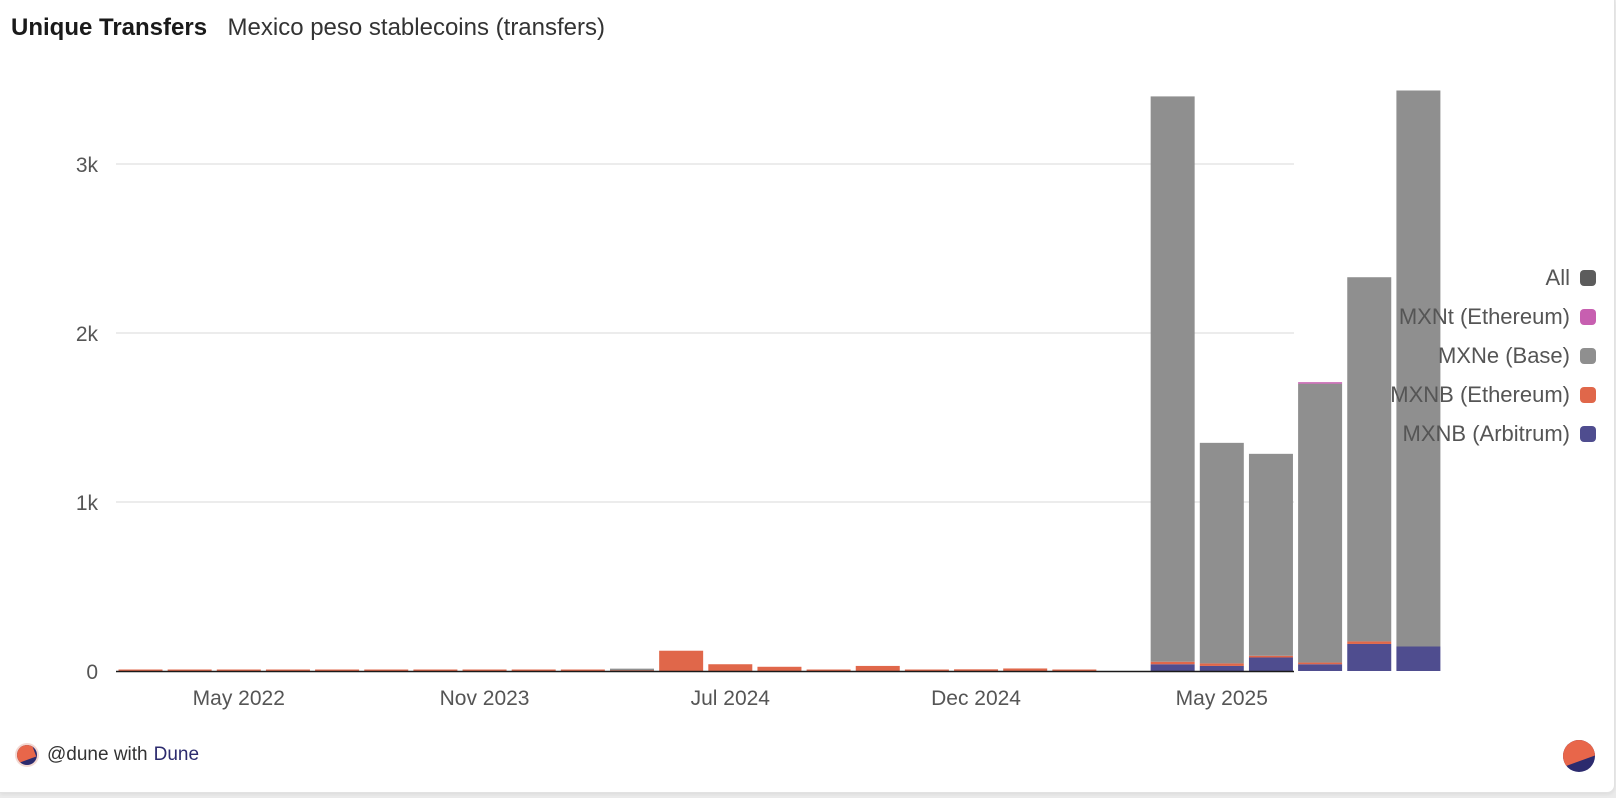  What do you see at coordinates (1557, 277) in the screenshot?
I see `legend-label: All` at bounding box center [1557, 277].